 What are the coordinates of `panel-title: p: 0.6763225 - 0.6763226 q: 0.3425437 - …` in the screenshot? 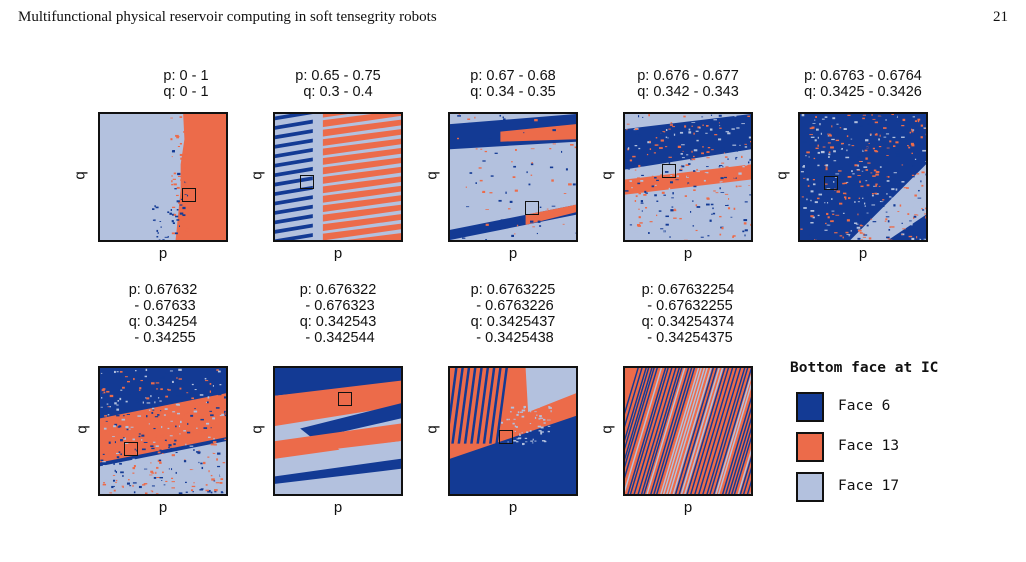 It's located at (513, 314).